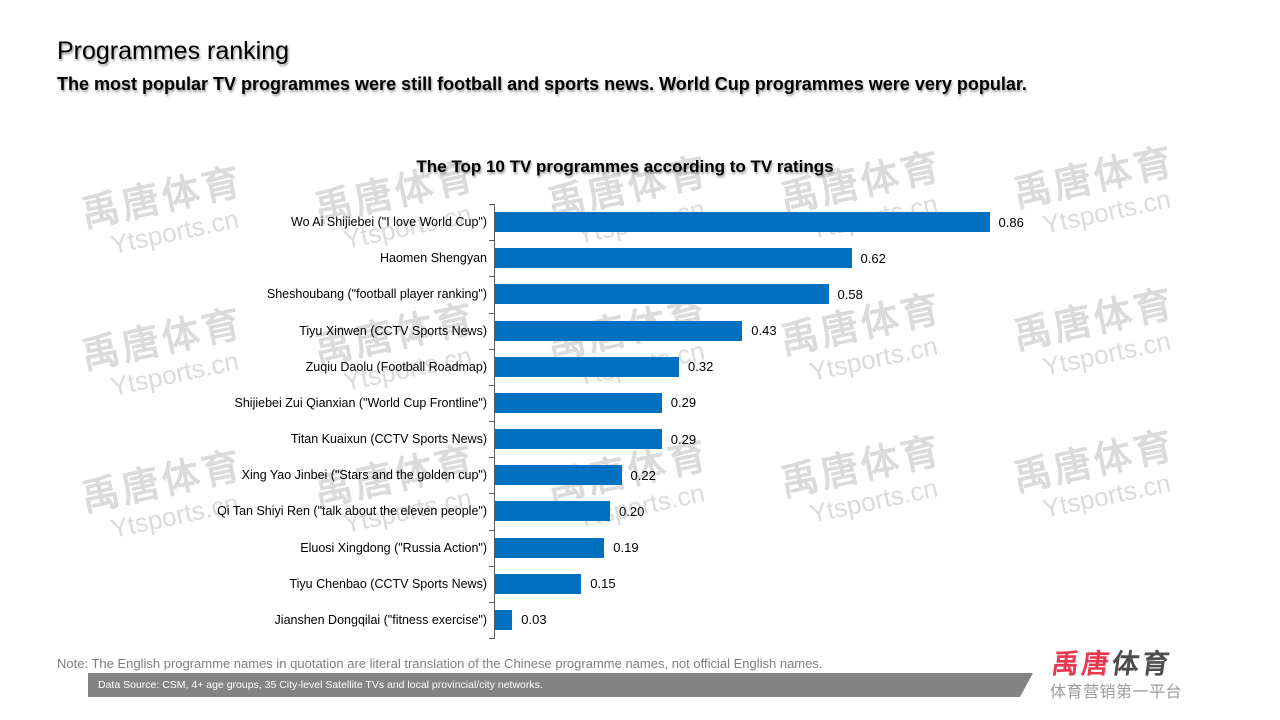 This screenshot has height=720, width=1280. What do you see at coordinates (388, 439) in the screenshot?
I see `category-label: Titan Kuaixun (CCTV Sports News)` at bounding box center [388, 439].